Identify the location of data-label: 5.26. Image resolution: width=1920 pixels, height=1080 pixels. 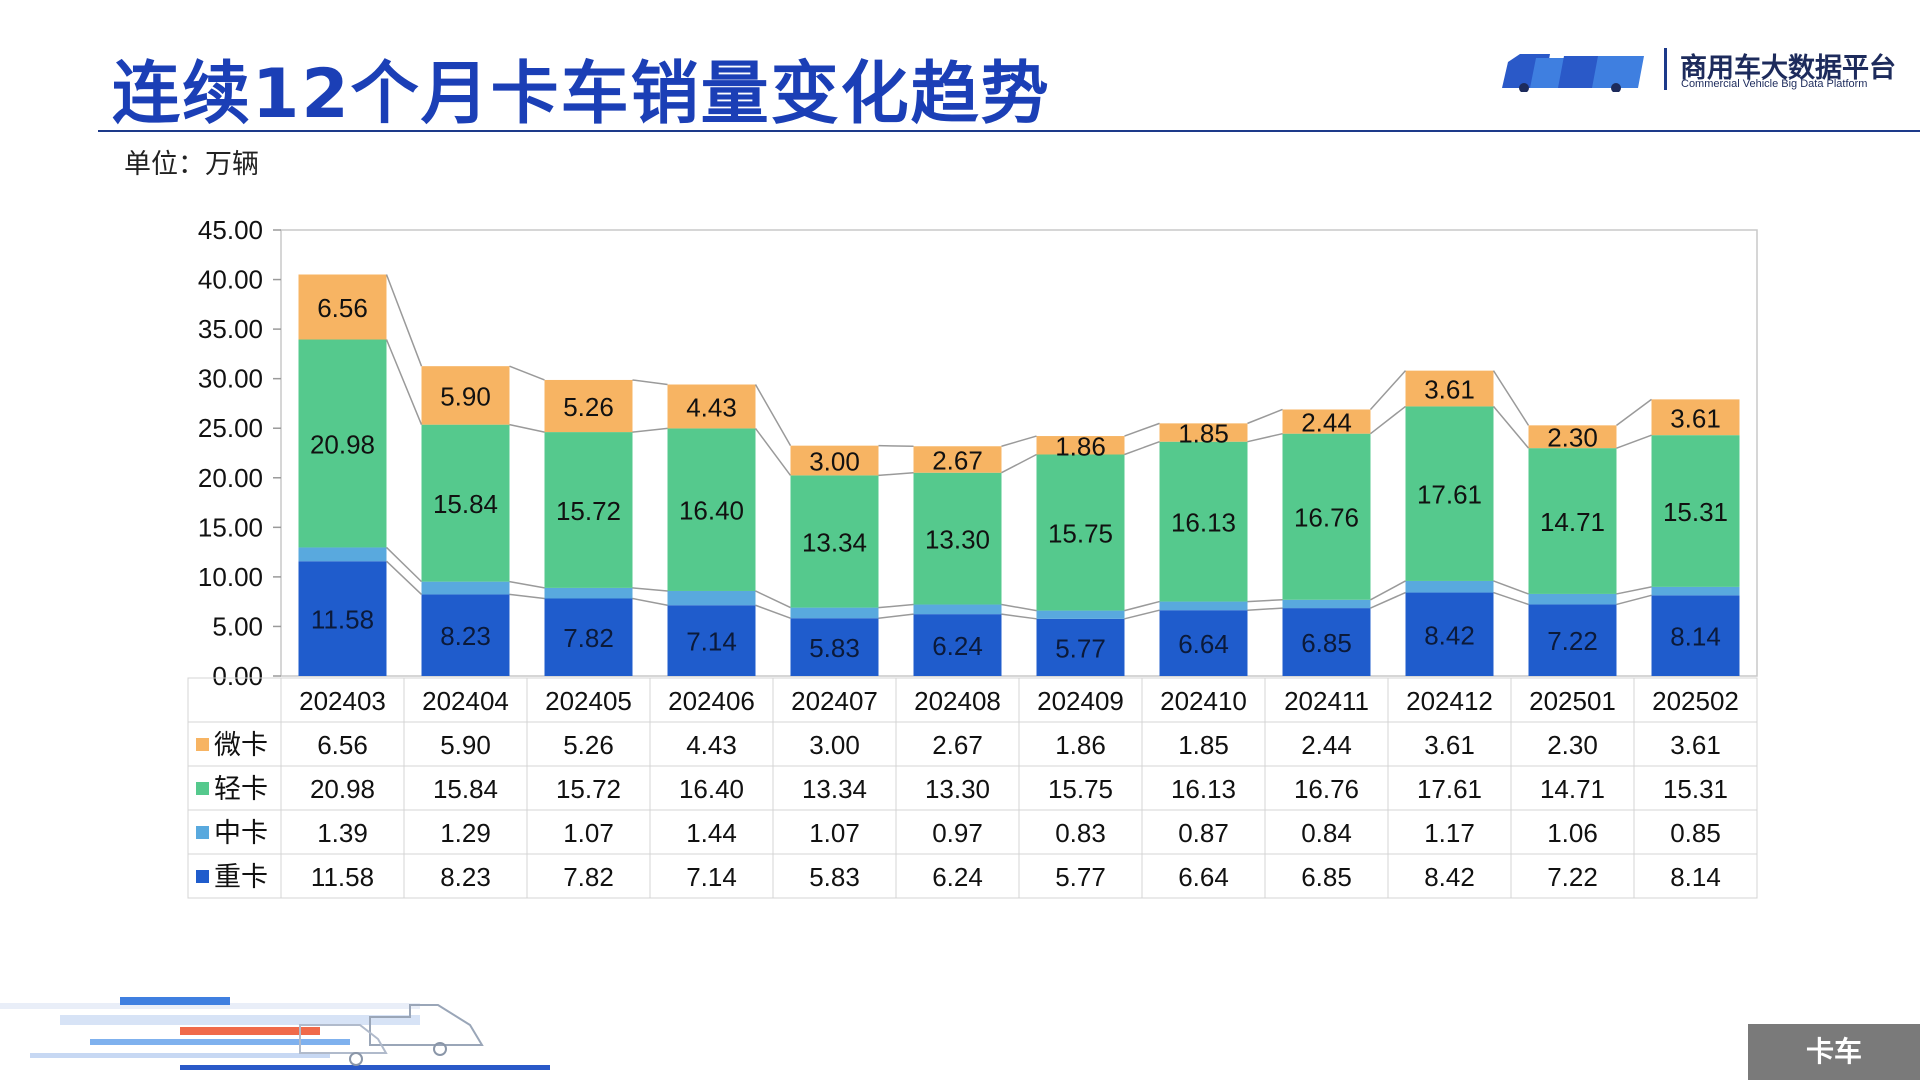
(588, 407).